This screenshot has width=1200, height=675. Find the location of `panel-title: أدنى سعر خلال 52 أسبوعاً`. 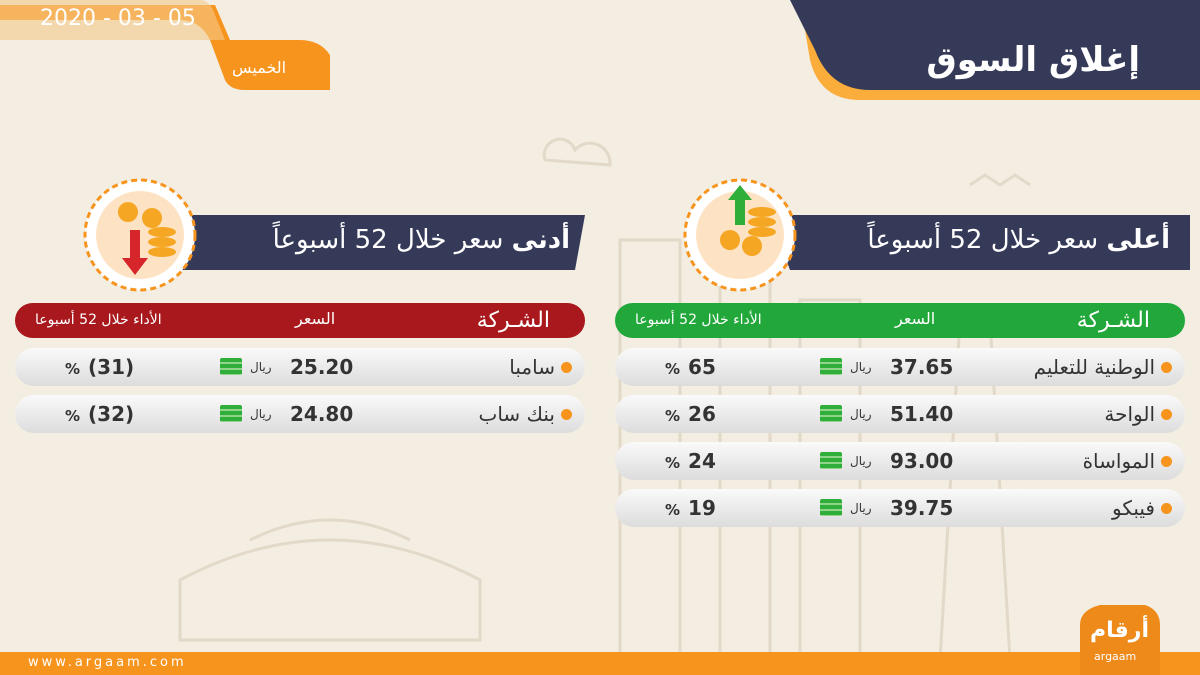

panel-title: أدنى سعر خلال 52 أسبوعاً is located at coordinates (421, 240).